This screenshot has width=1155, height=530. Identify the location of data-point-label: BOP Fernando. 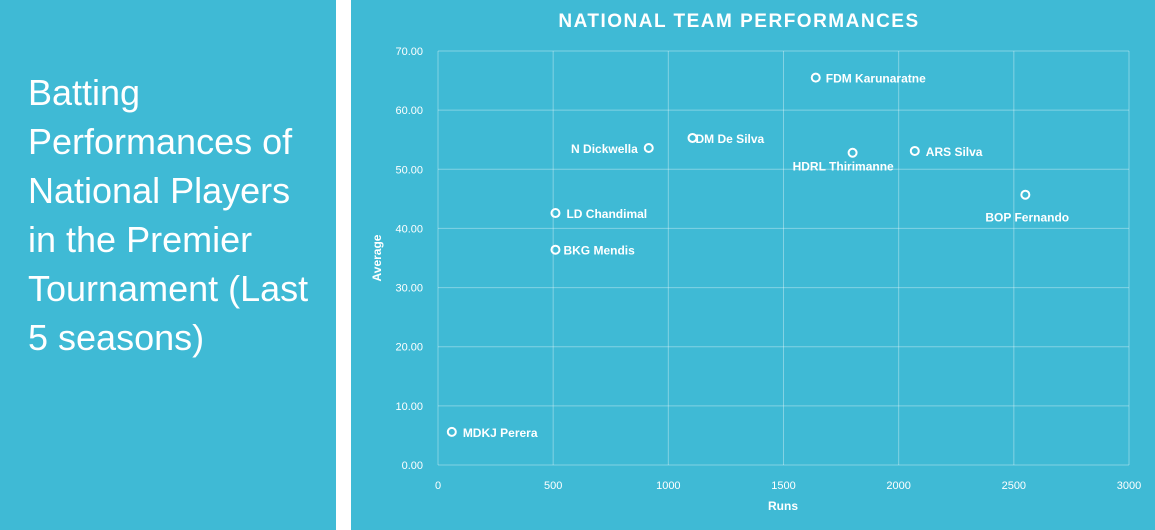
(1027, 218).